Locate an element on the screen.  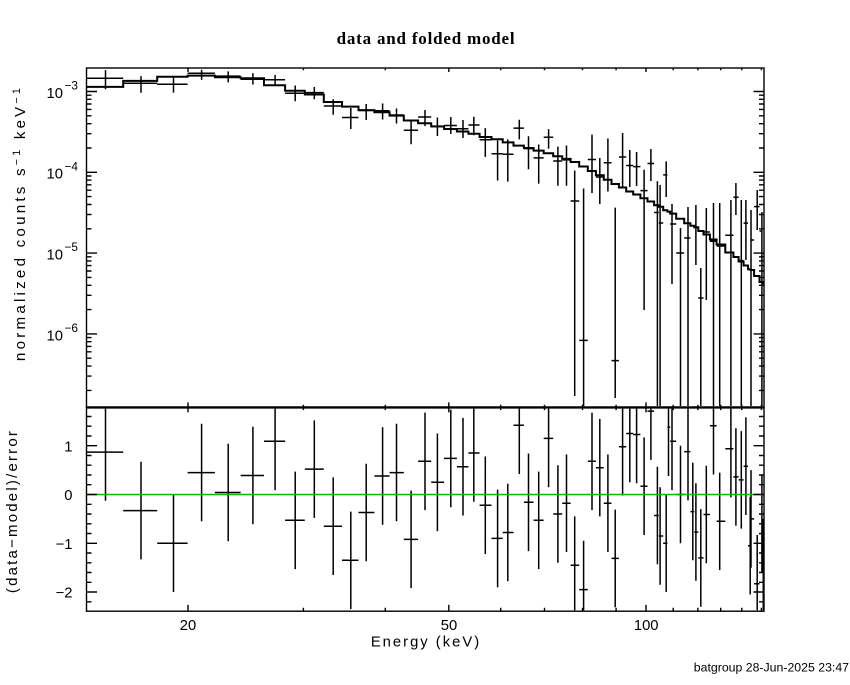
svg-text: 20 is located at coordinates (188, 626).